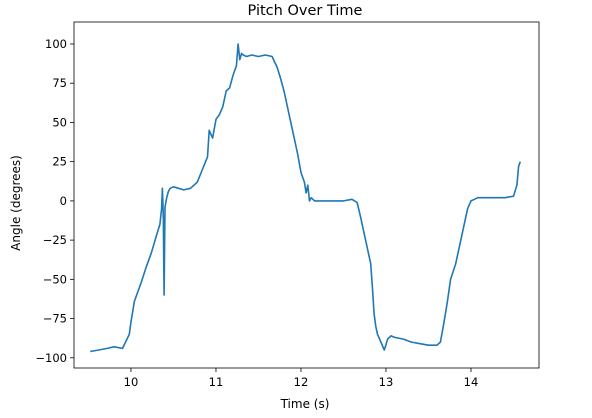 This screenshot has height=418, width=592. I want to click on y-tick-label: −75, so click(55, 319).